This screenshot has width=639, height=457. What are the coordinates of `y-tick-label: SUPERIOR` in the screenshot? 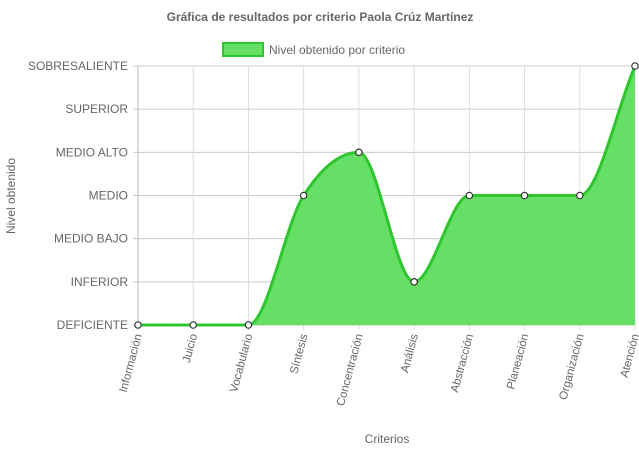 It's located at (96, 109).